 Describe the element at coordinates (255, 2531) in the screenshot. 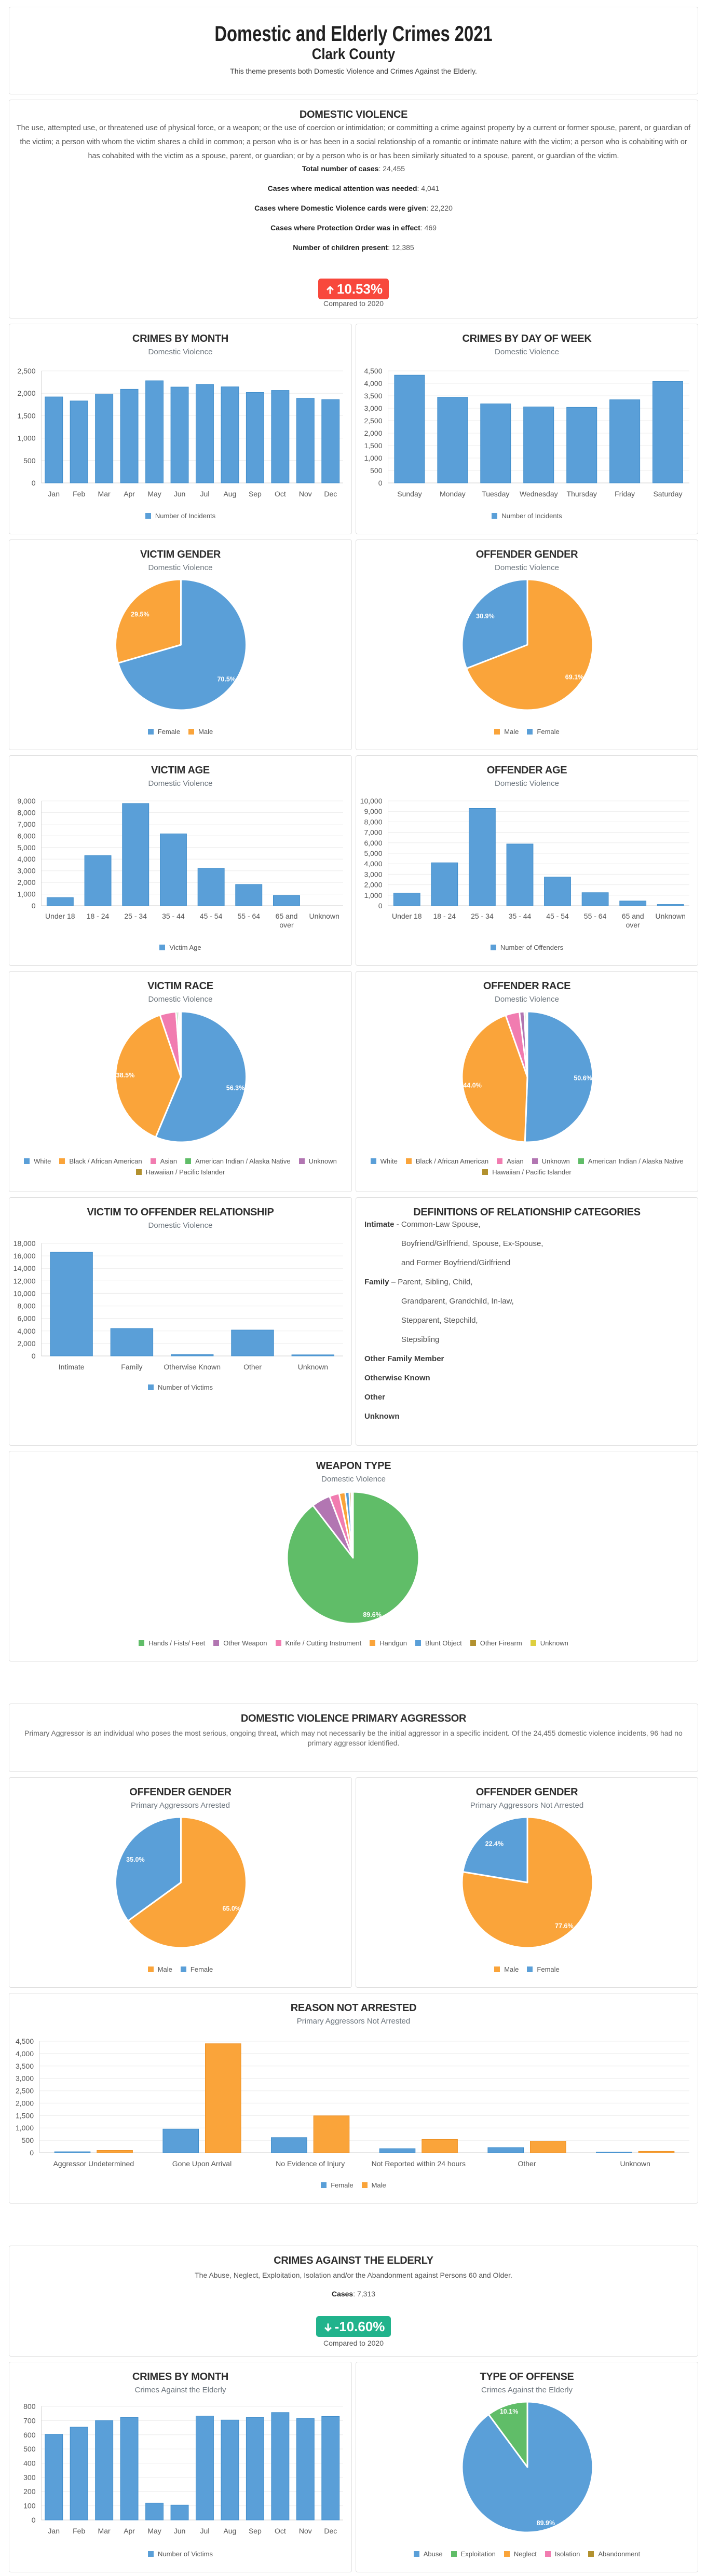

I see `svg-text: Sep` at that location.